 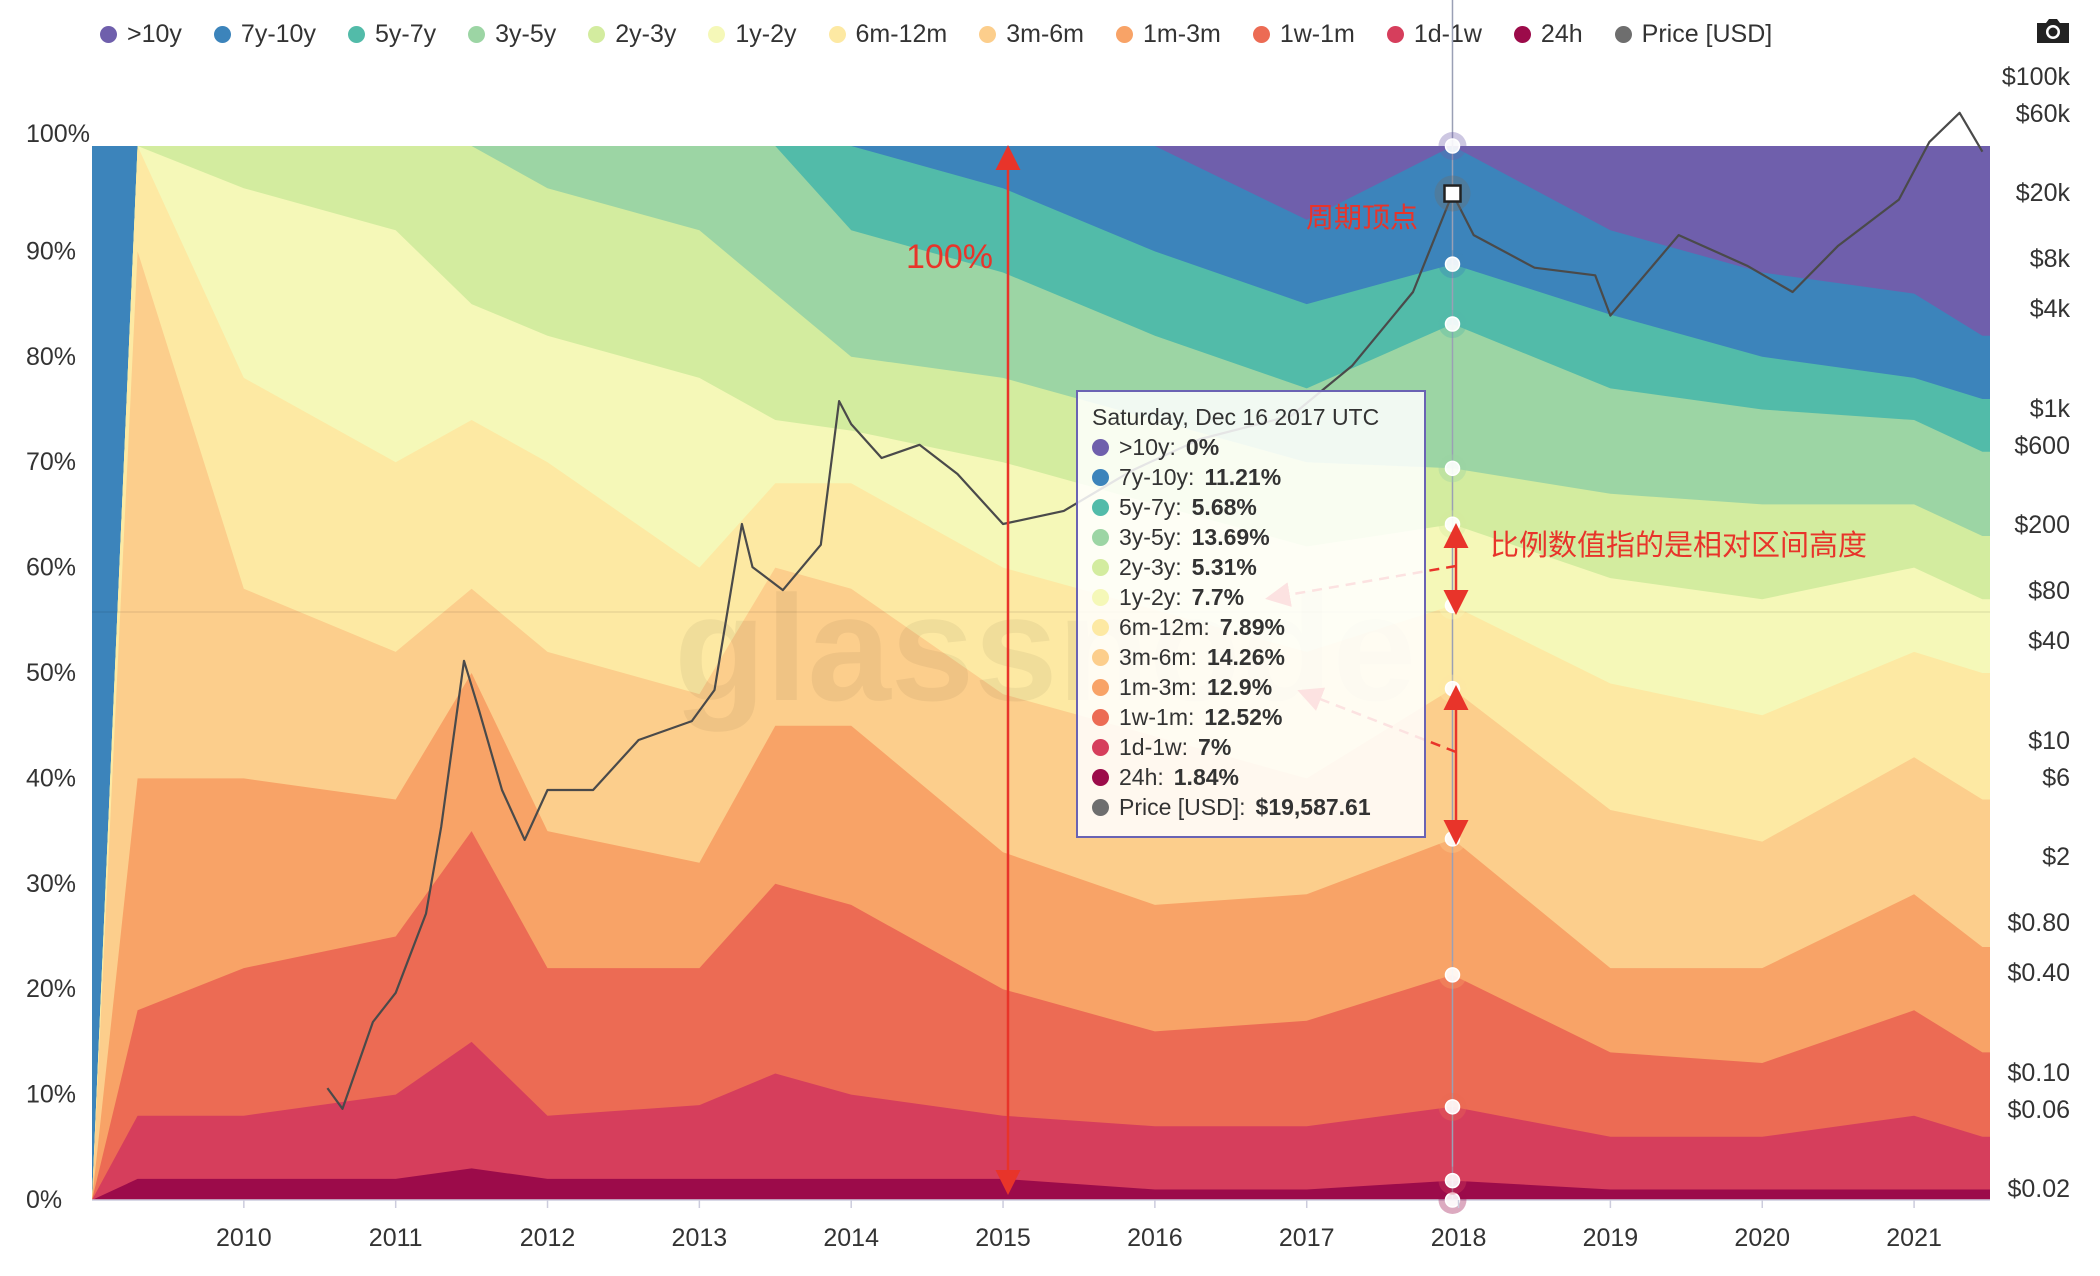 I want to click on x-tick-label: 2015, so click(x=1003, y=1238).